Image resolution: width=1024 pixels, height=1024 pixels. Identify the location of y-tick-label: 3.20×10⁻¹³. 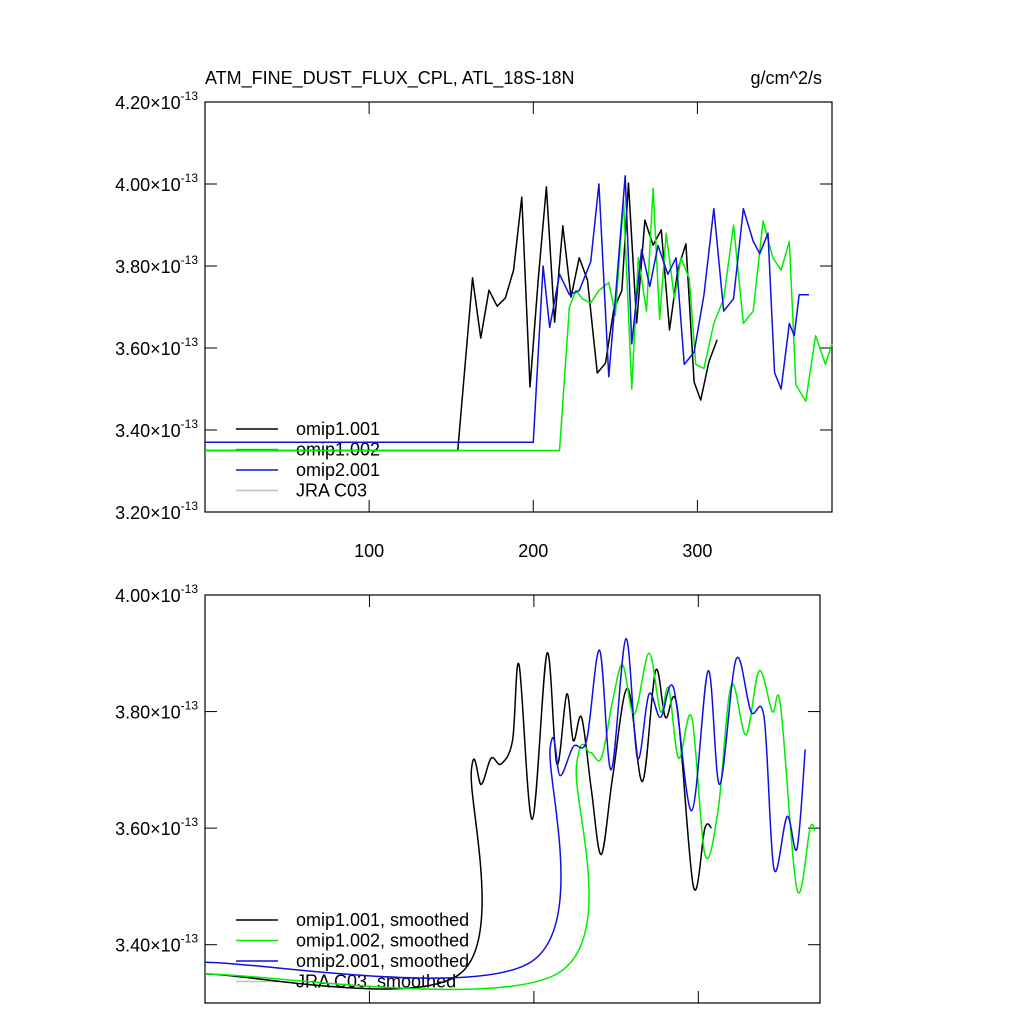
(156, 511).